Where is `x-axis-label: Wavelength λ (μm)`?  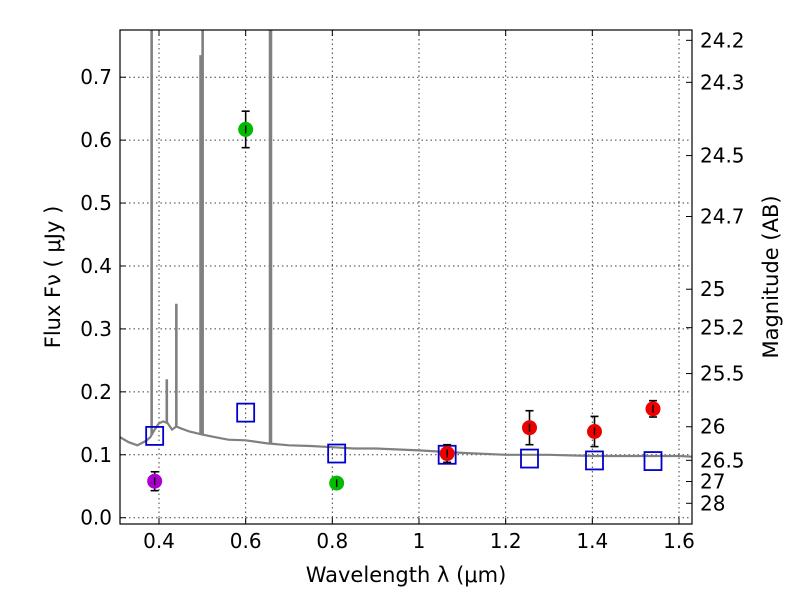 x-axis-label: Wavelength λ (μm) is located at coordinates (406, 575).